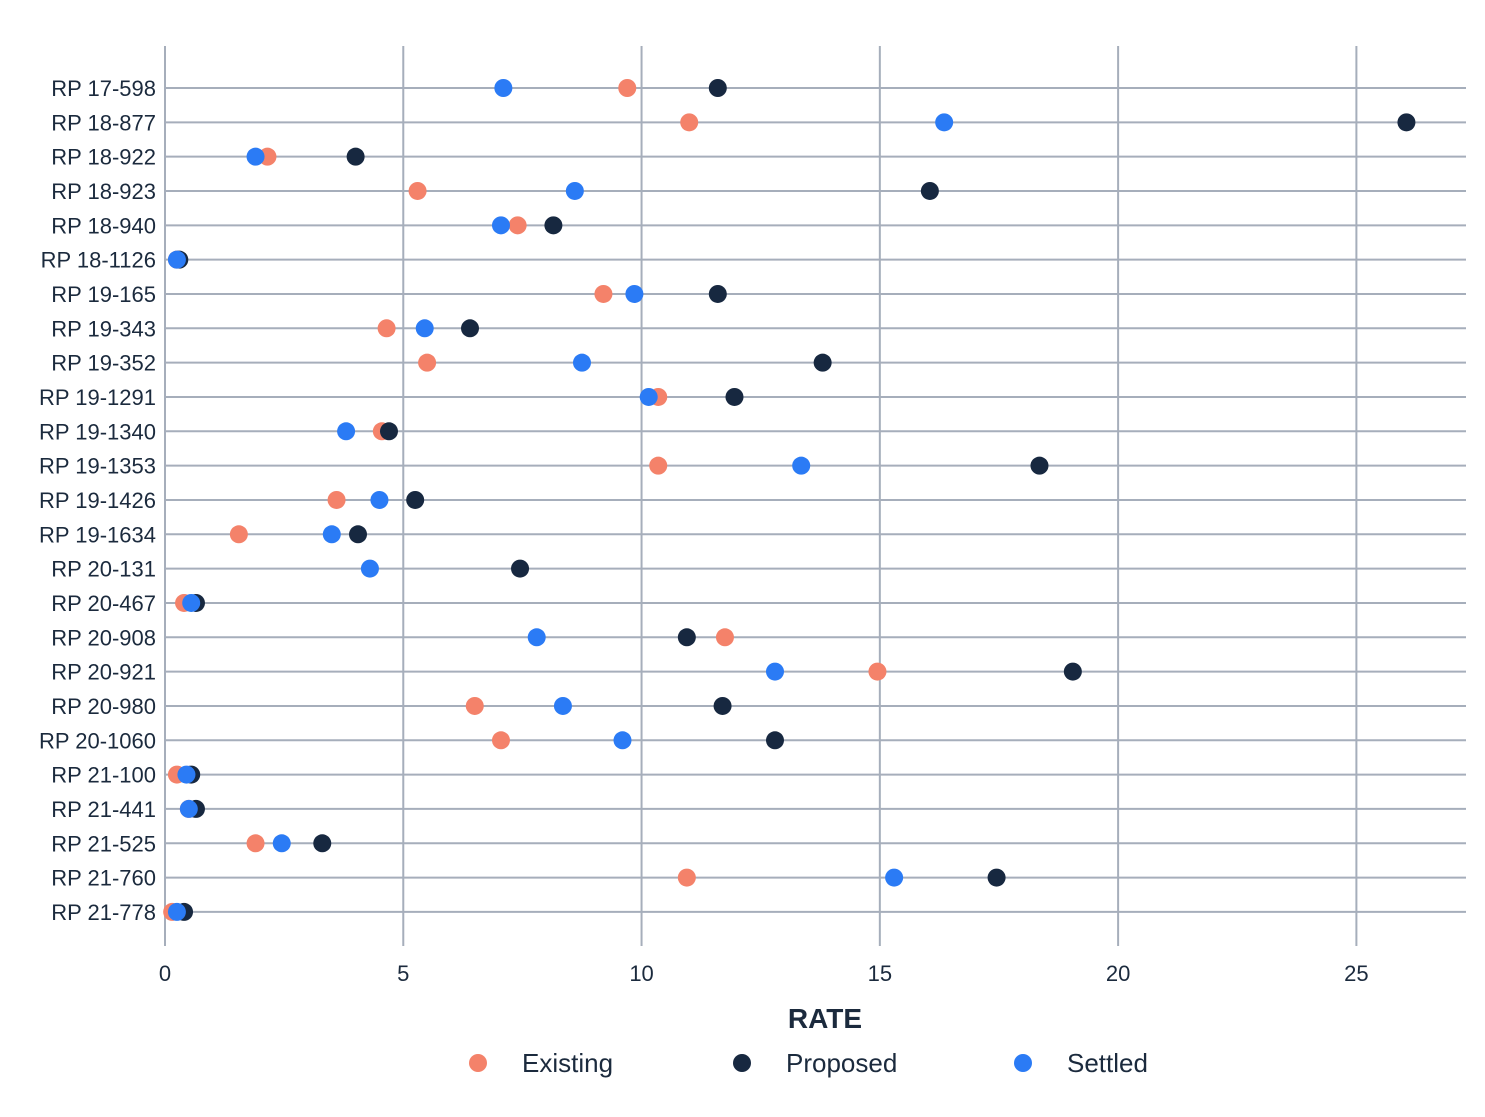 Image resolution: width=1485 pixels, height=1117 pixels. I want to click on legend-marker-settled, so click(1023, 1063).